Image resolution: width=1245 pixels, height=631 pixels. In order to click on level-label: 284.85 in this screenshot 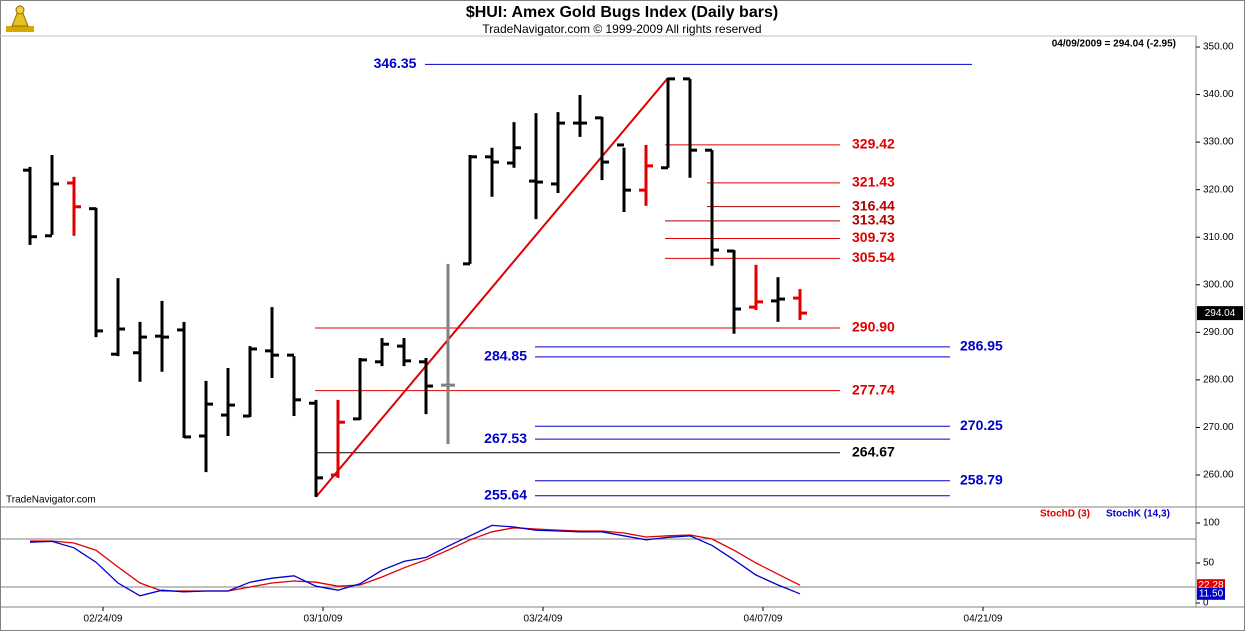, I will do `click(505, 356)`.